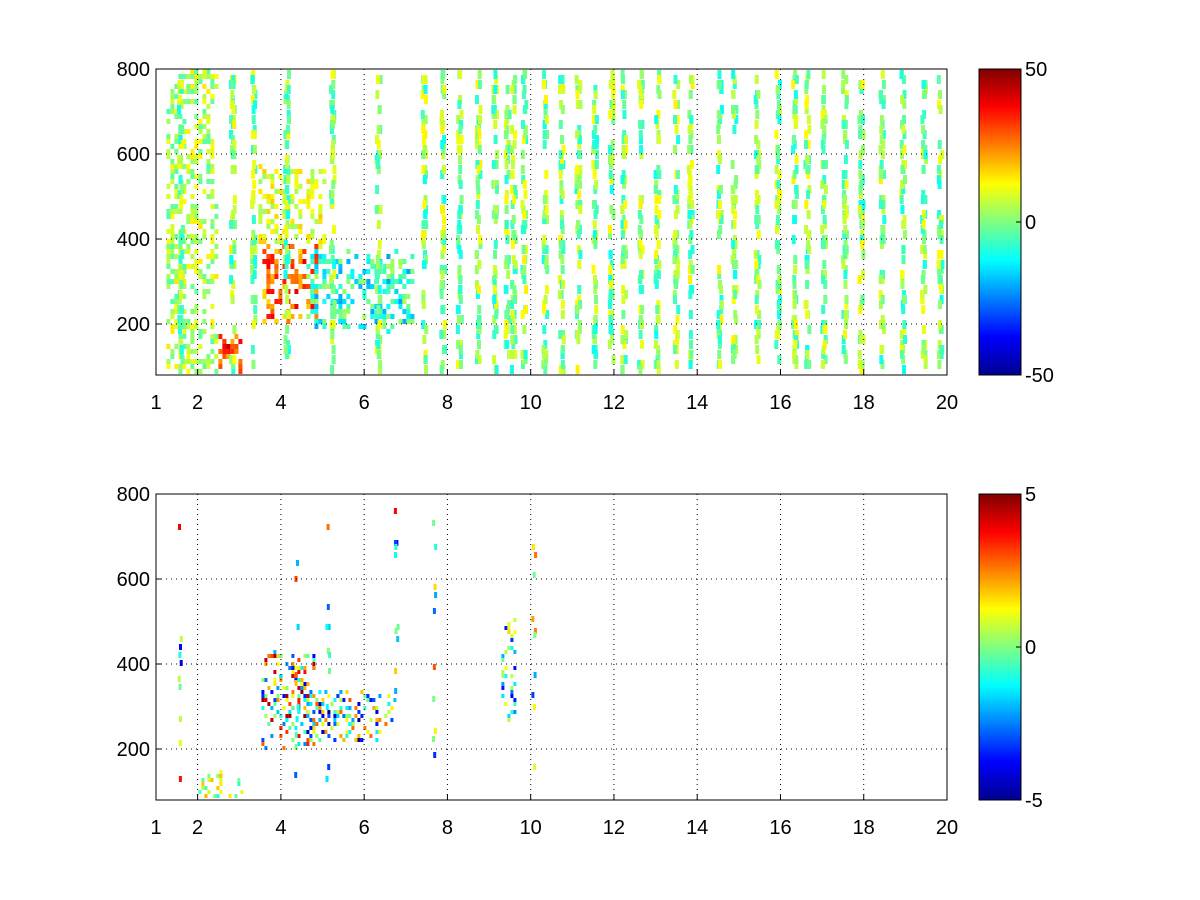  What do you see at coordinates (155, 828) in the screenshot?
I see `x-tick-label: 1` at bounding box center [155, 828].